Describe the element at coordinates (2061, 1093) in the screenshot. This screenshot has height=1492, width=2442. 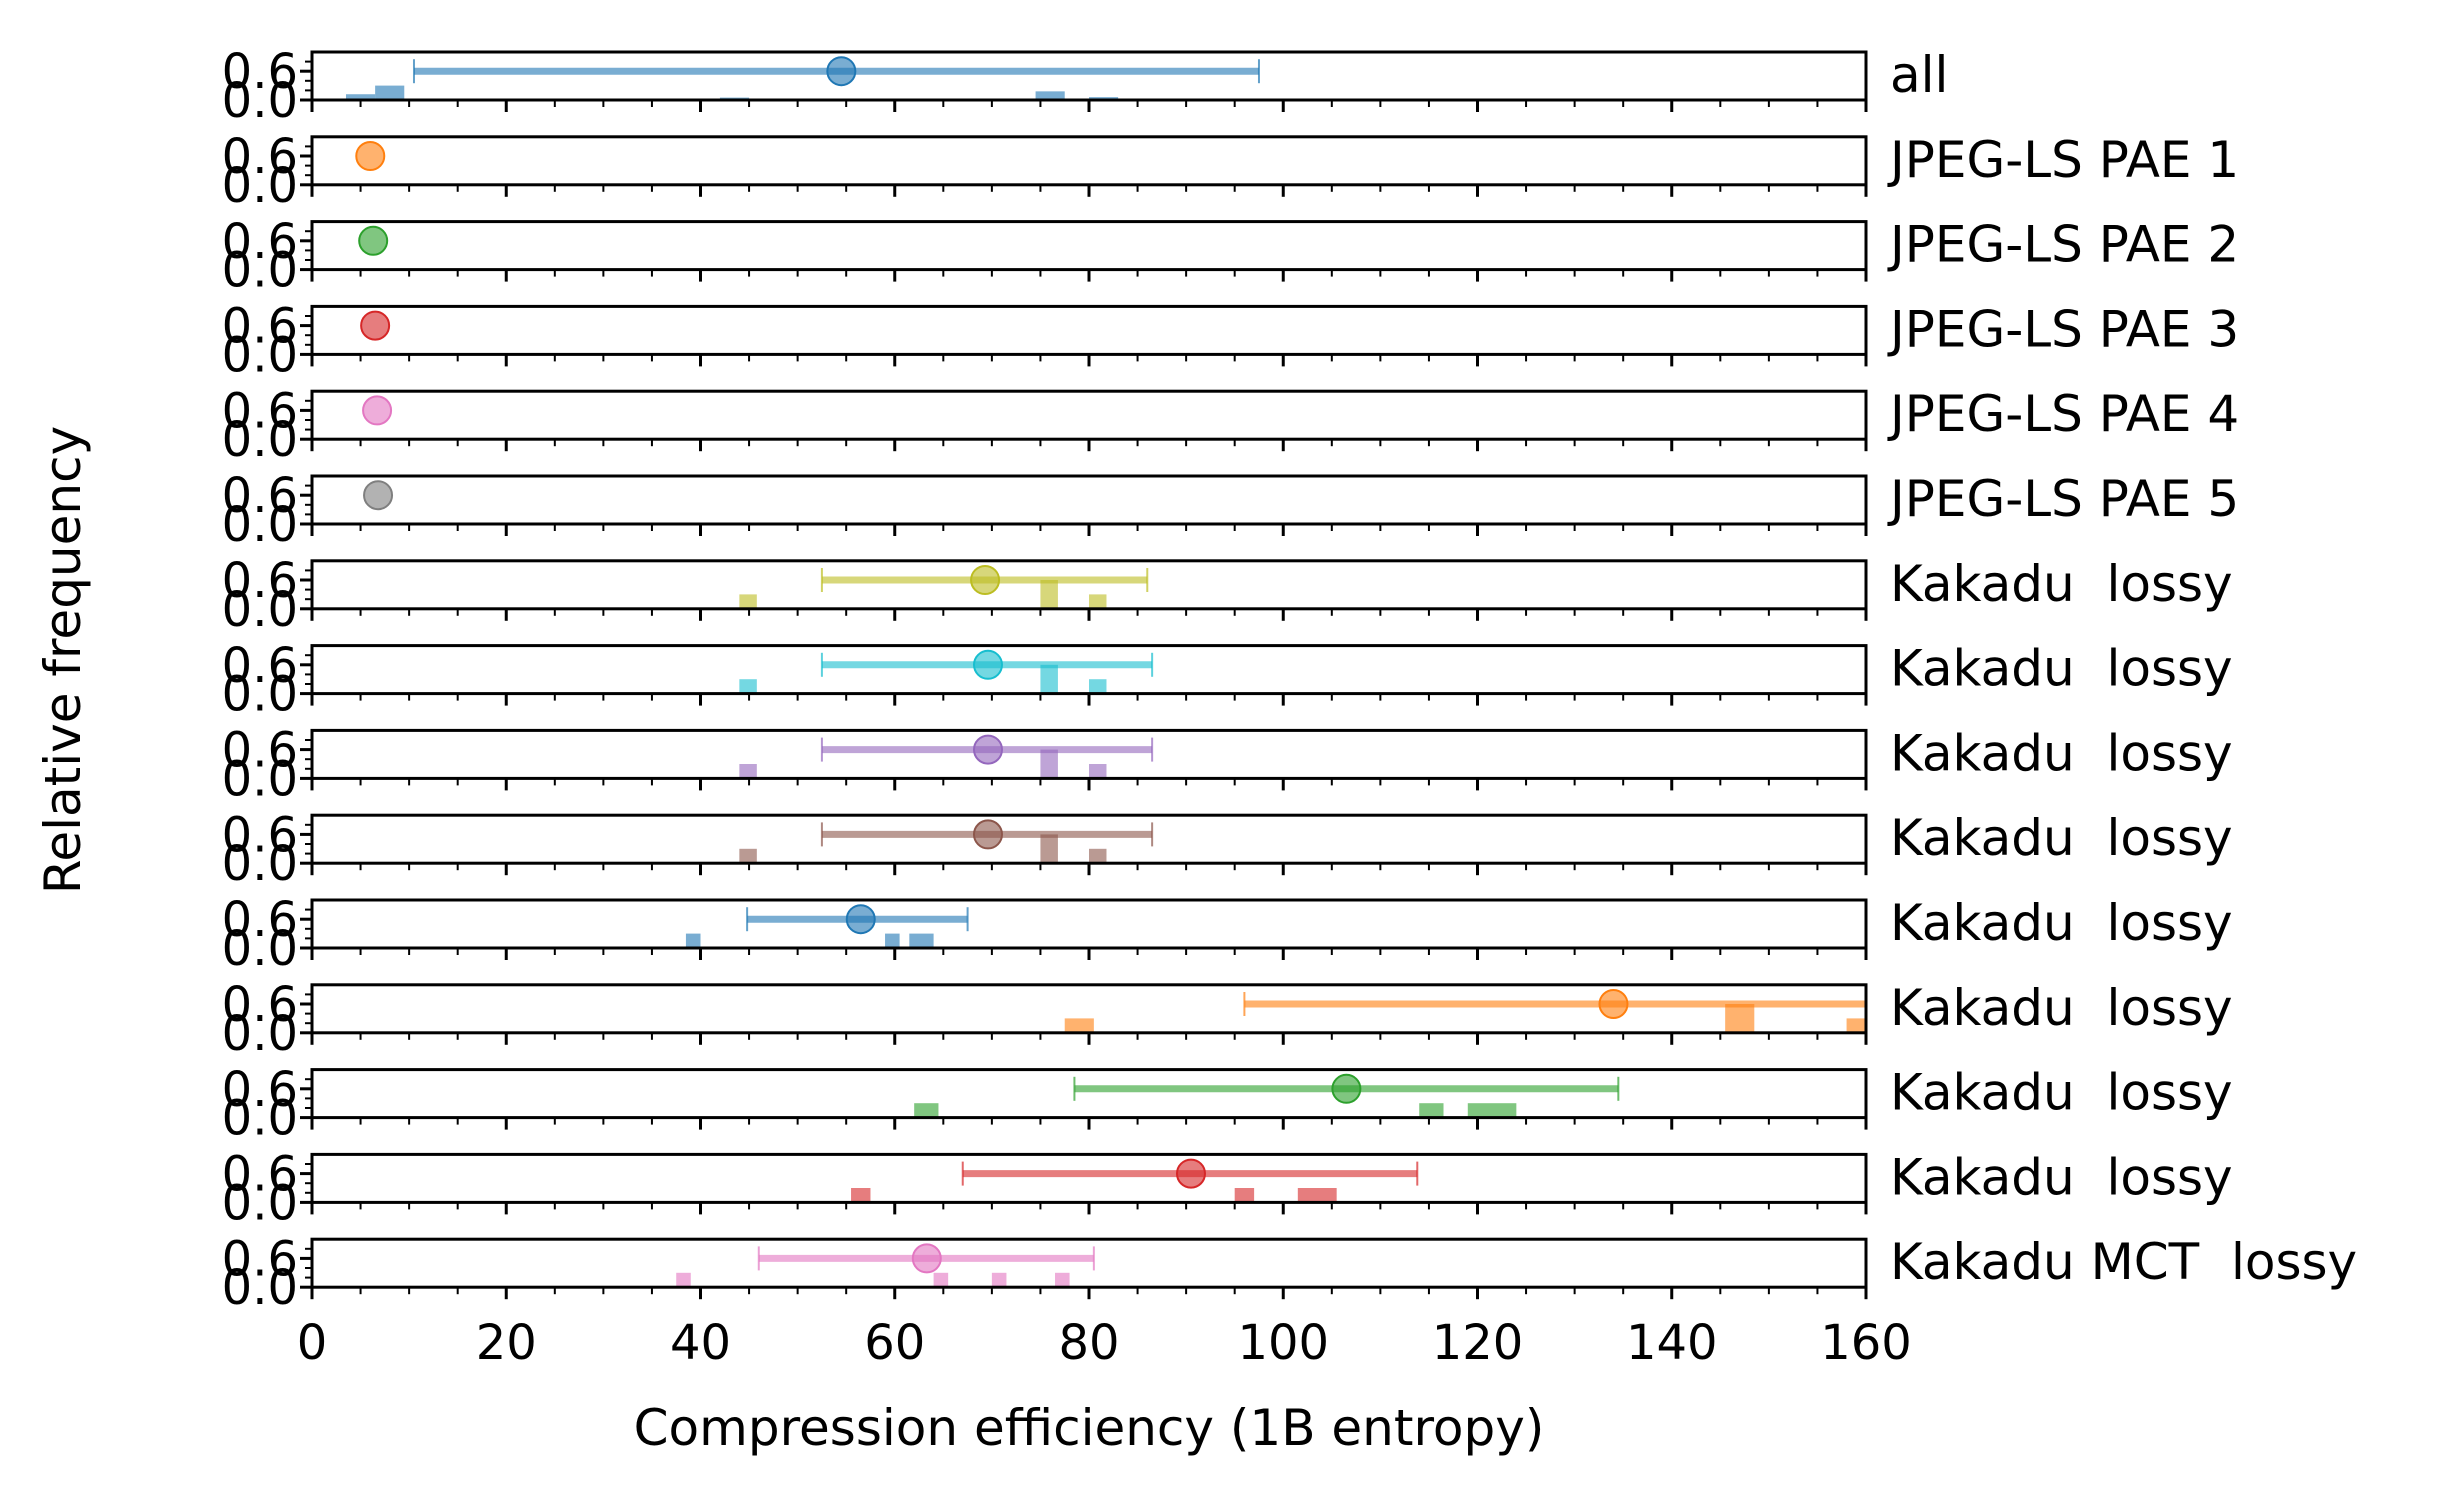
I see `row-label-12: Kakadu lossy` at that location.